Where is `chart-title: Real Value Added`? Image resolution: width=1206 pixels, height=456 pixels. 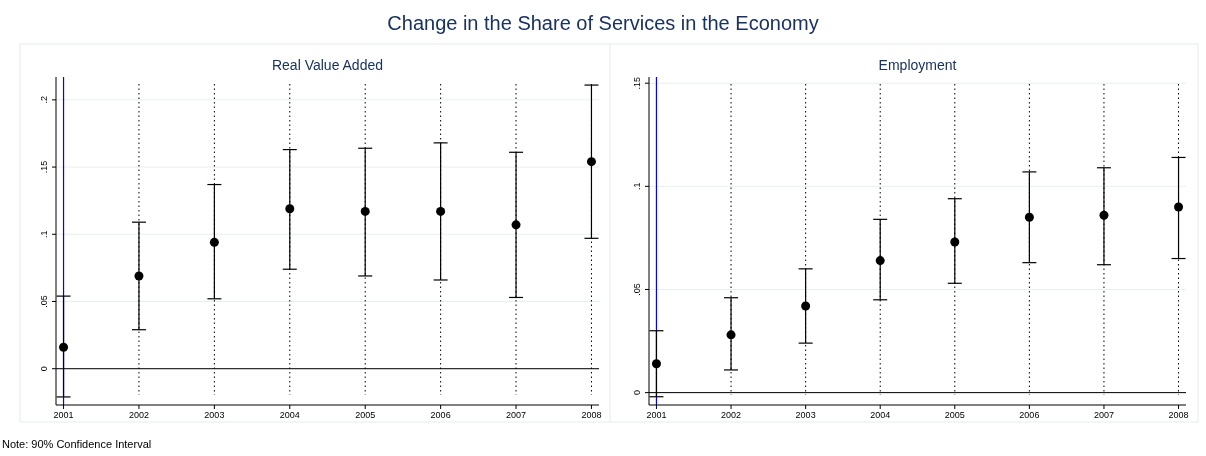 chart-title: Real Value Added is located at coordinates (327, 65).